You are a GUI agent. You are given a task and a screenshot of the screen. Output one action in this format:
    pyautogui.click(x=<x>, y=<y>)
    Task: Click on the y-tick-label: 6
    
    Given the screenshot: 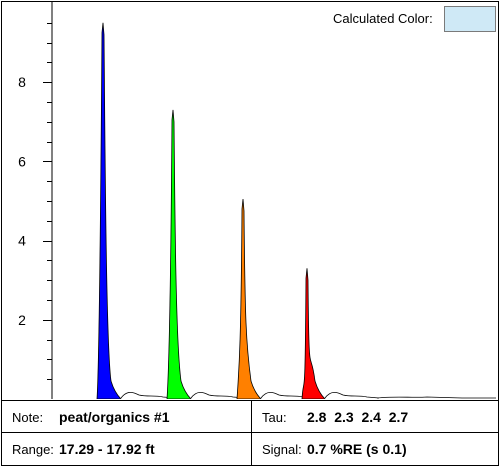 What is the action you would take?
    pyautogui.click(x=22, y=161)
    